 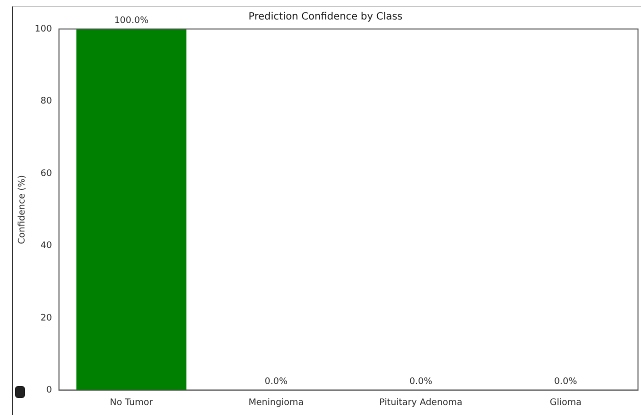 What do you see at coordinates (46, 173) in the screenshot?
I see `y-tick-label: 60` at bounding box center [46, 173].